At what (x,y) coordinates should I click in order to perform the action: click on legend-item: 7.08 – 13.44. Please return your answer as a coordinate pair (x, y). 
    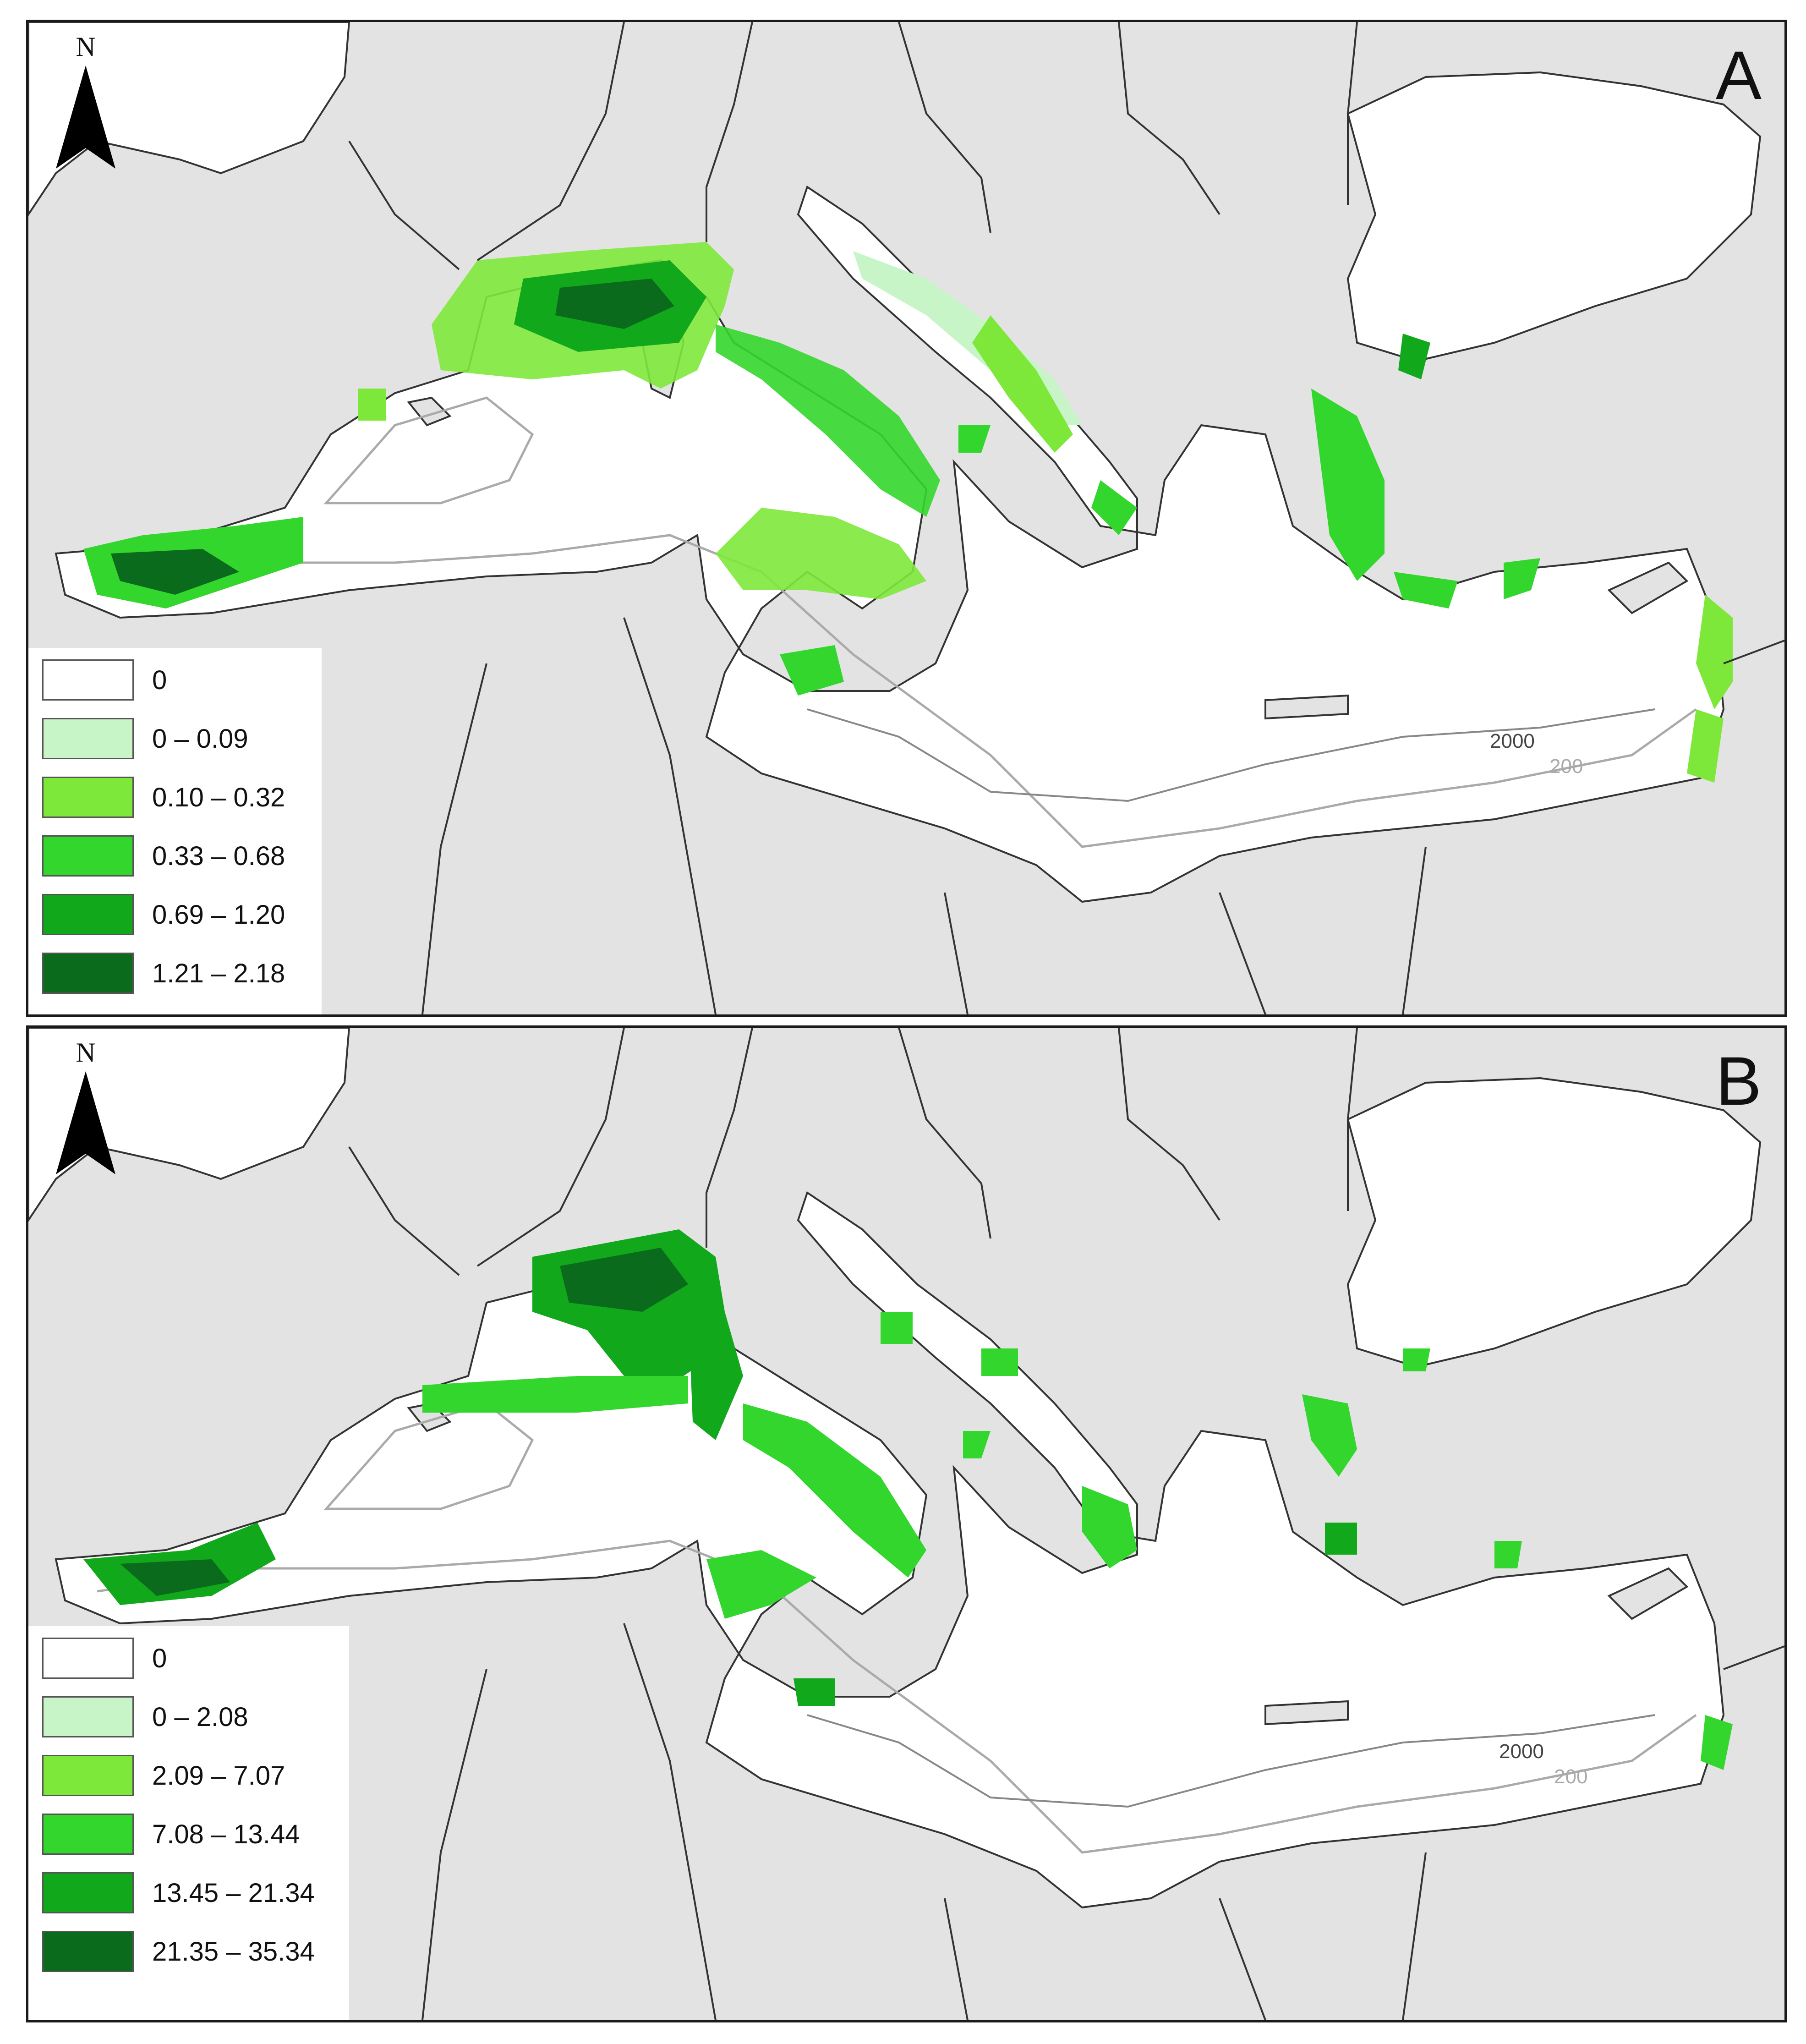
    Looking at the image, I should click on (188, 1834).